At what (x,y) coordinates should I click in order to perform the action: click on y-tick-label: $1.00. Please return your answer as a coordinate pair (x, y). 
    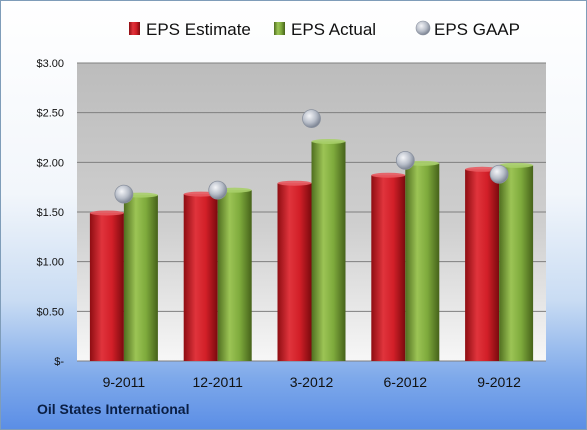
    Looking at the image, I should click on (50, 263).